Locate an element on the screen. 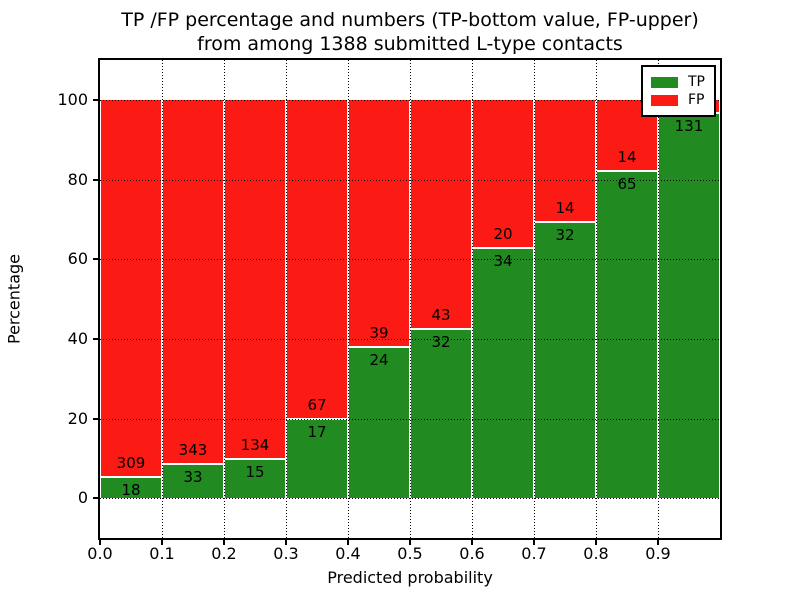  x-tick-label: 0.6 is located at coordinates (472, 553).